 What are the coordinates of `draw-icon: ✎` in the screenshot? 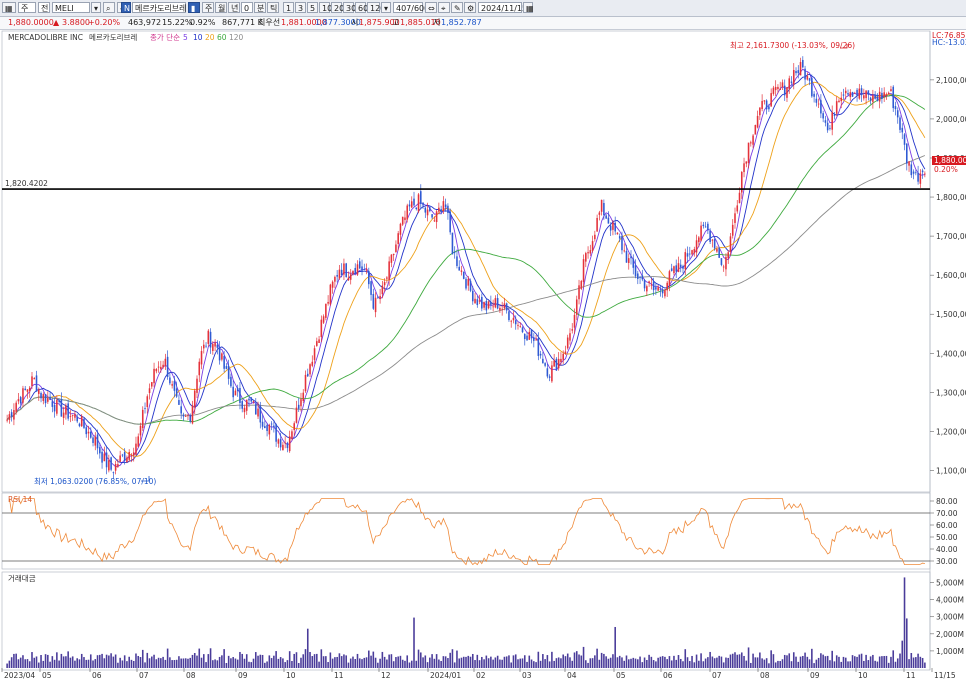 It's located at (457, 7).